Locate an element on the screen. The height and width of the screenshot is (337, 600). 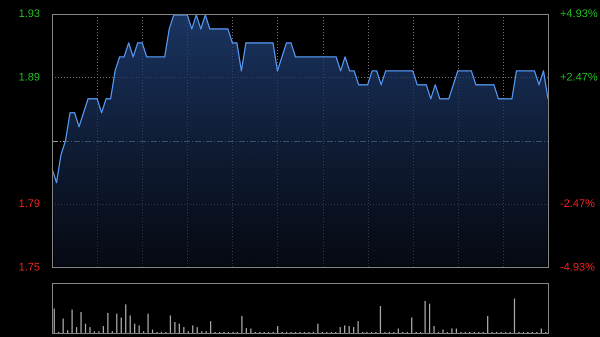
y-tick-label: 1.93 is located at coordinates (29, 14).